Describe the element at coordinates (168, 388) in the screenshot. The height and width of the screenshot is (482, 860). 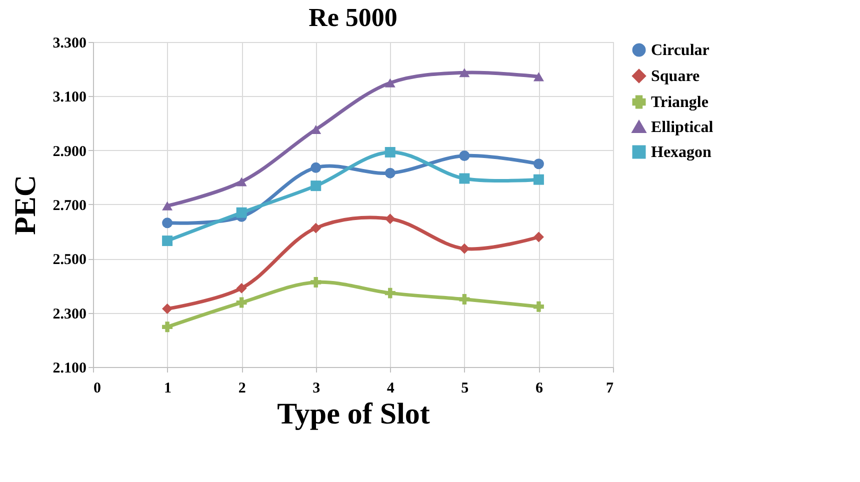
I see `x-tick-label: 1` at that location.